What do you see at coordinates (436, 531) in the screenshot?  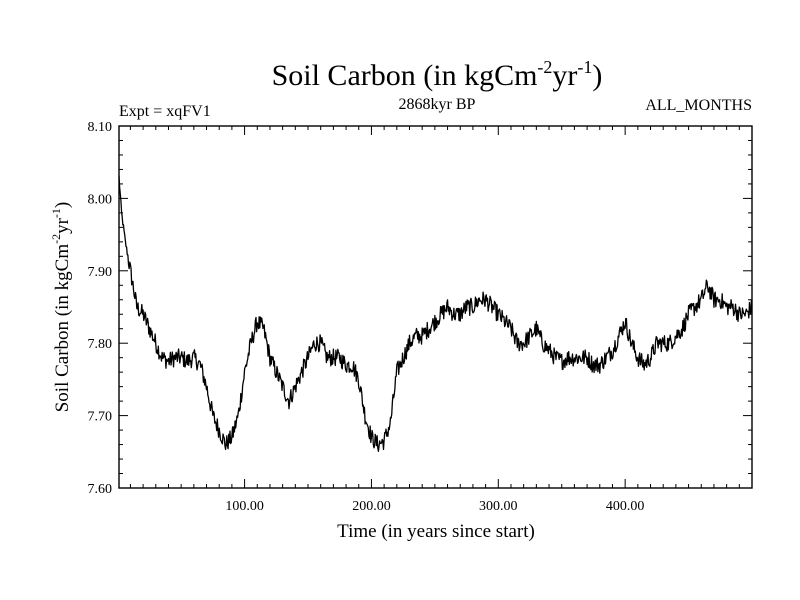 I see `x-axis-label: Time (in years since start)` at bounding box center [436, 531].